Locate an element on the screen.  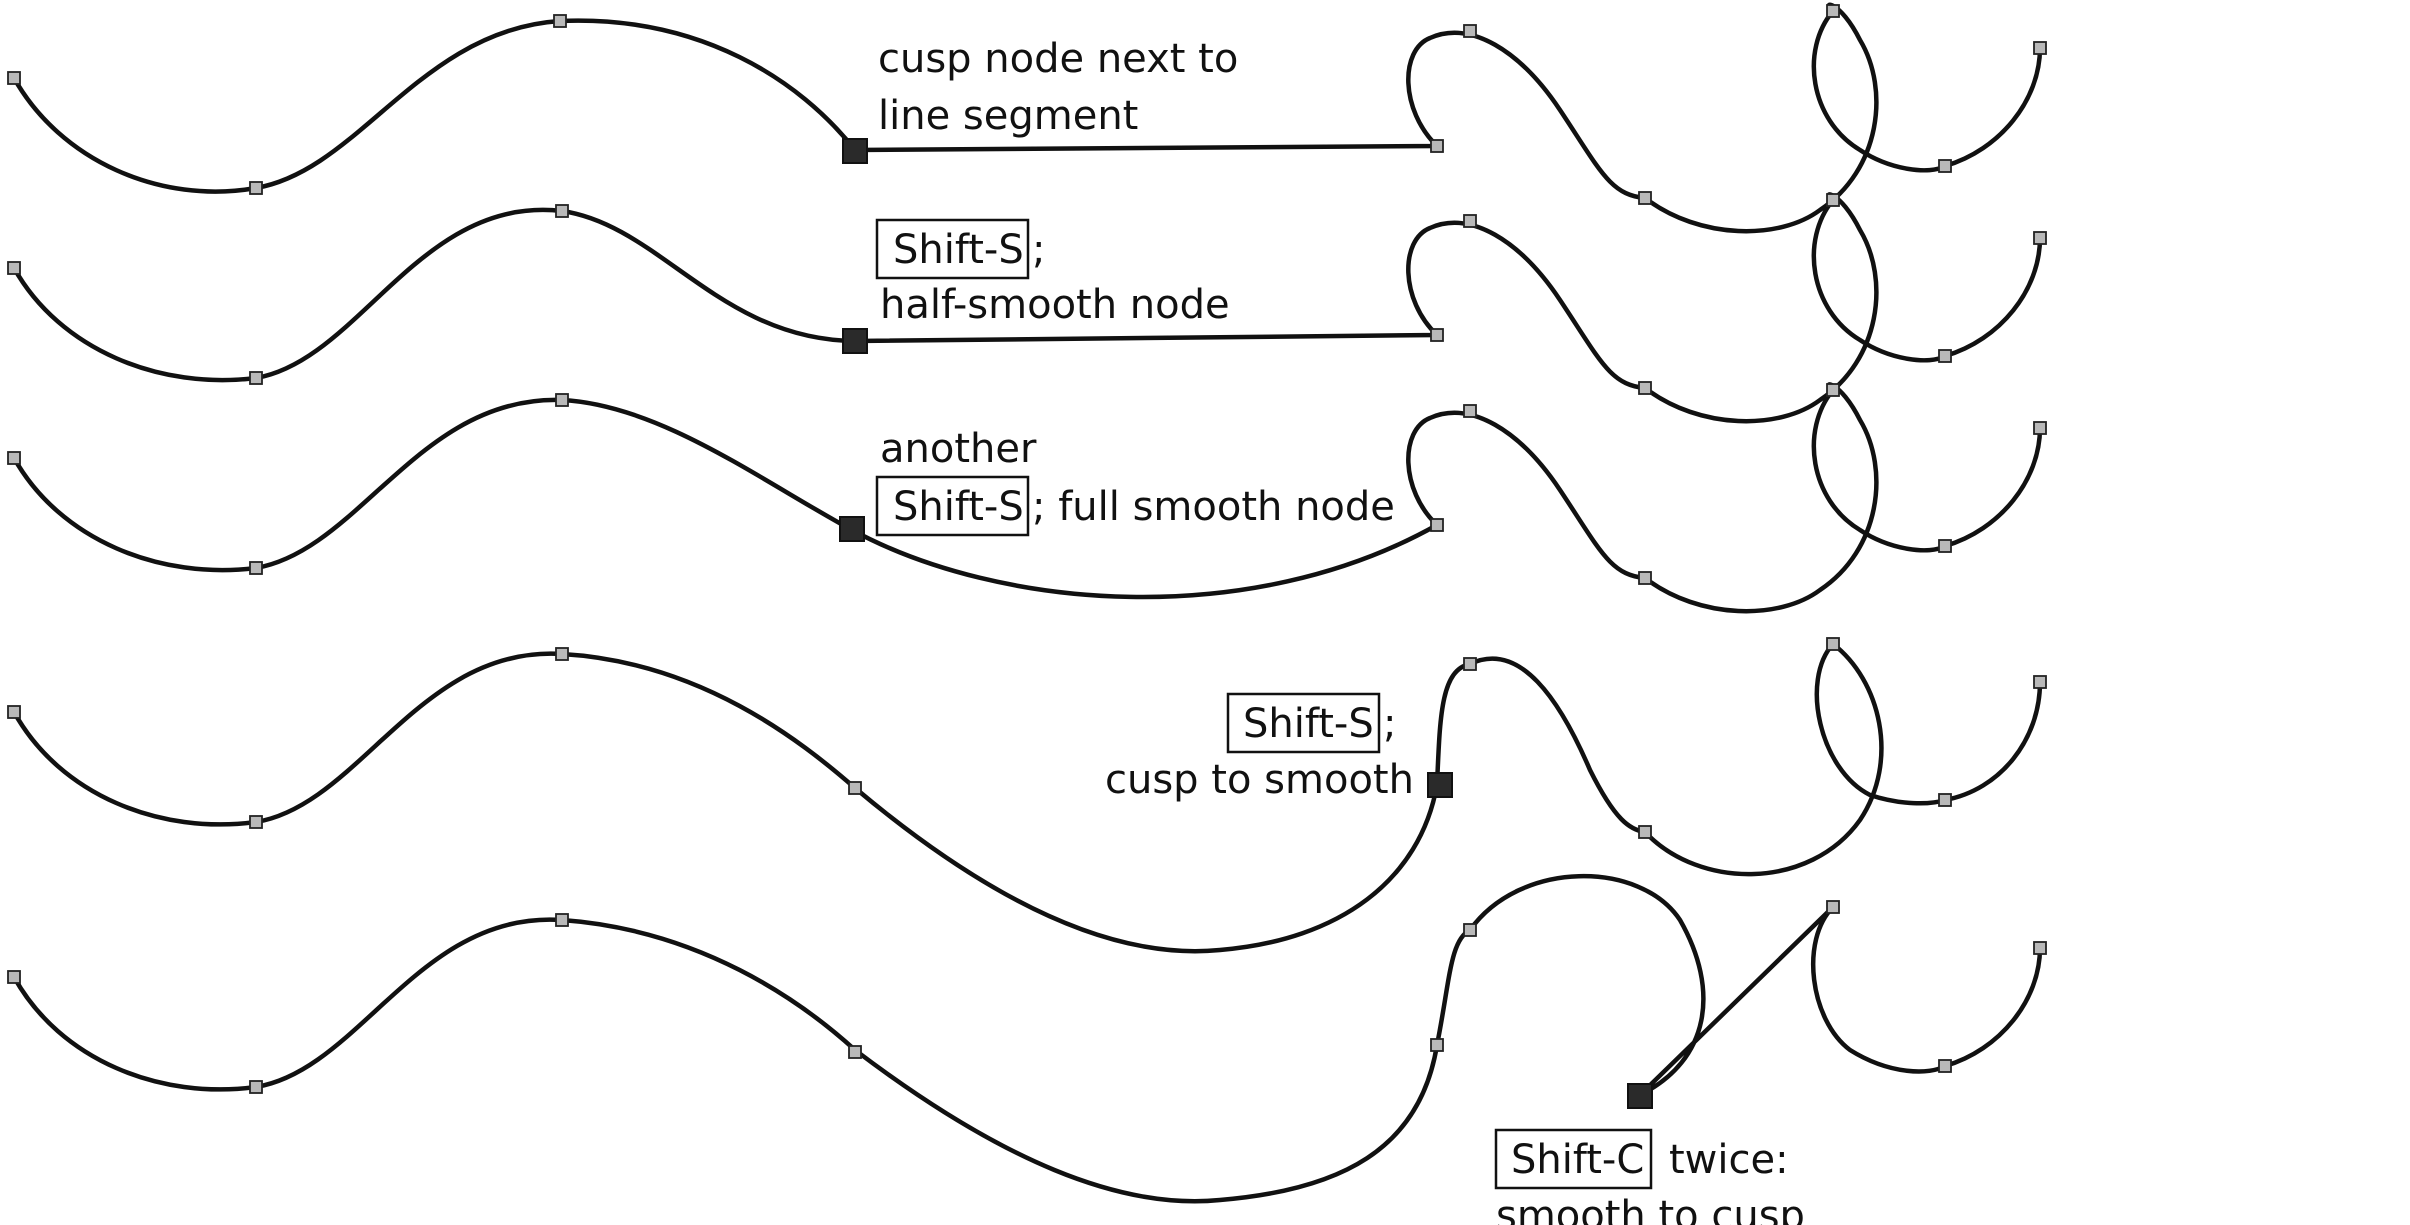
row-4-annotation-line-2: cusp to smooth is located at coordinates (1259, 780).